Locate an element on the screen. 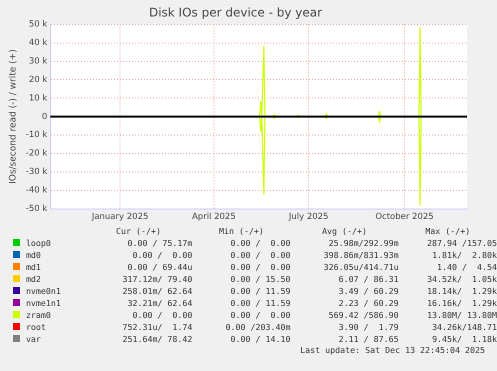  text: 32.21m/ 62.64 is located at coordinates (159, 303).